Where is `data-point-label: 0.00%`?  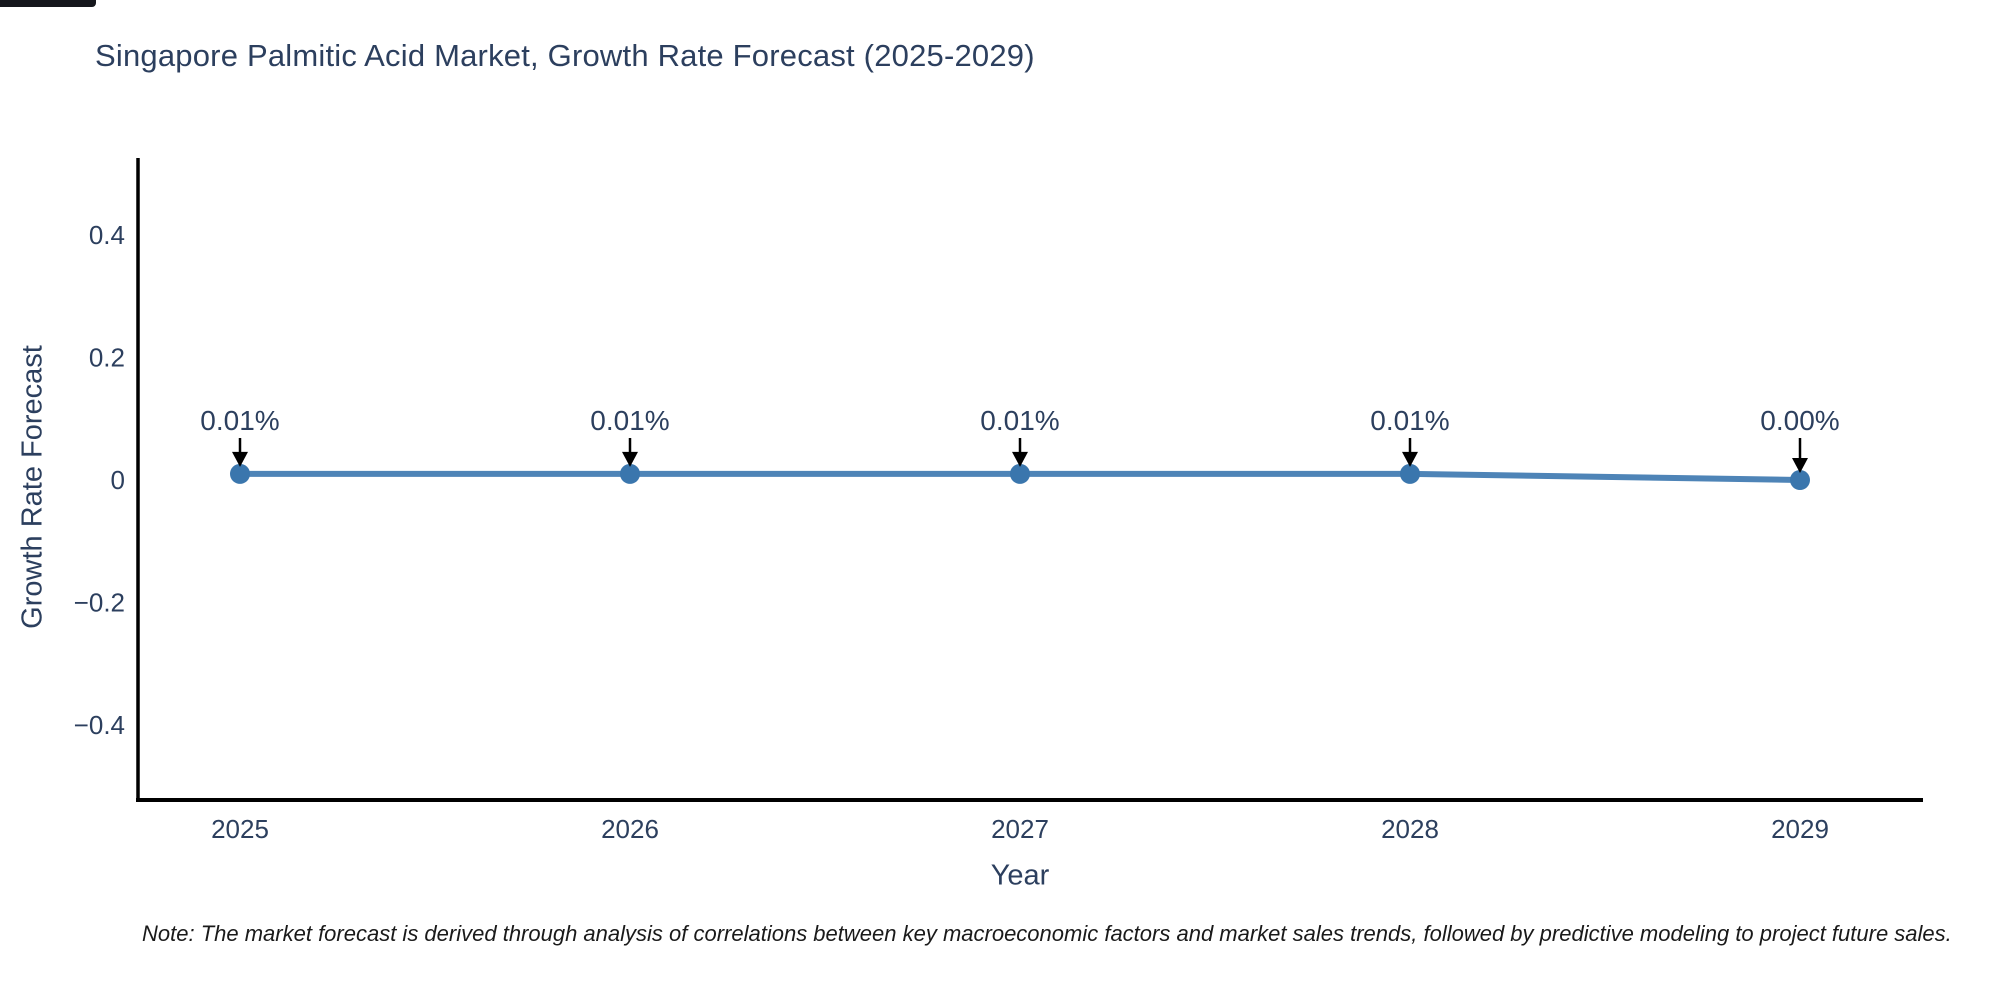
data-point-label: 0.00% is located at coordinates (1799, 420).